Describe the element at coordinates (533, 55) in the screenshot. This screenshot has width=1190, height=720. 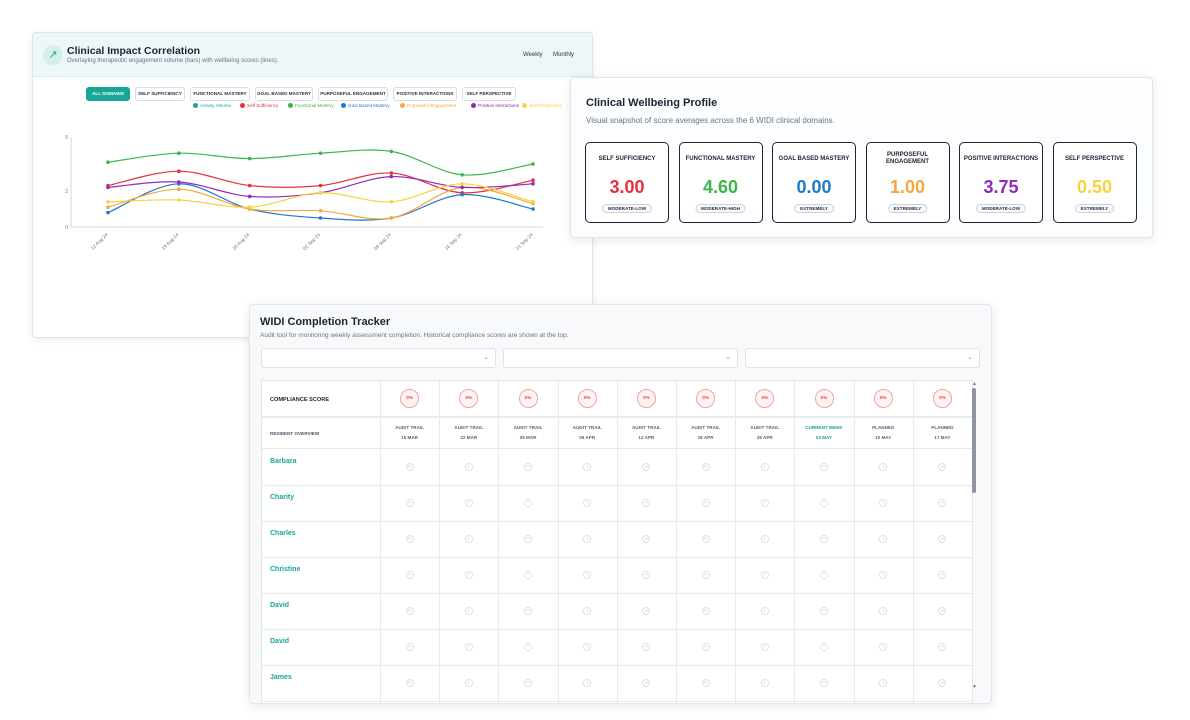
I see `weekly-toggle: Weekly` at that location.